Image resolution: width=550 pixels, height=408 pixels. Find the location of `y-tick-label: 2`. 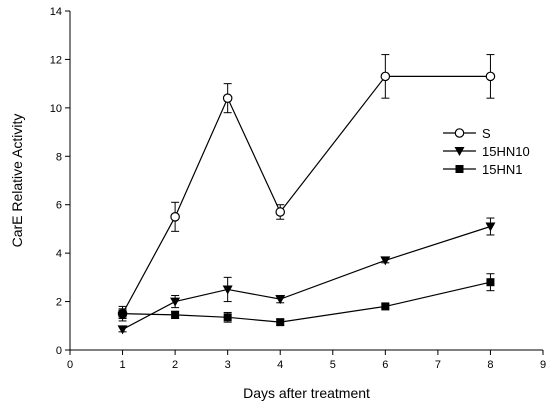

y-tick-label: 2 is located at coordinates (59, 303).